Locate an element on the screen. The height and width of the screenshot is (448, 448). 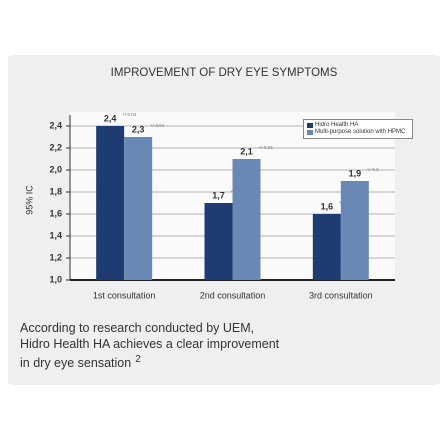
value-label: 1,6 is located at coordinates (327, 206).